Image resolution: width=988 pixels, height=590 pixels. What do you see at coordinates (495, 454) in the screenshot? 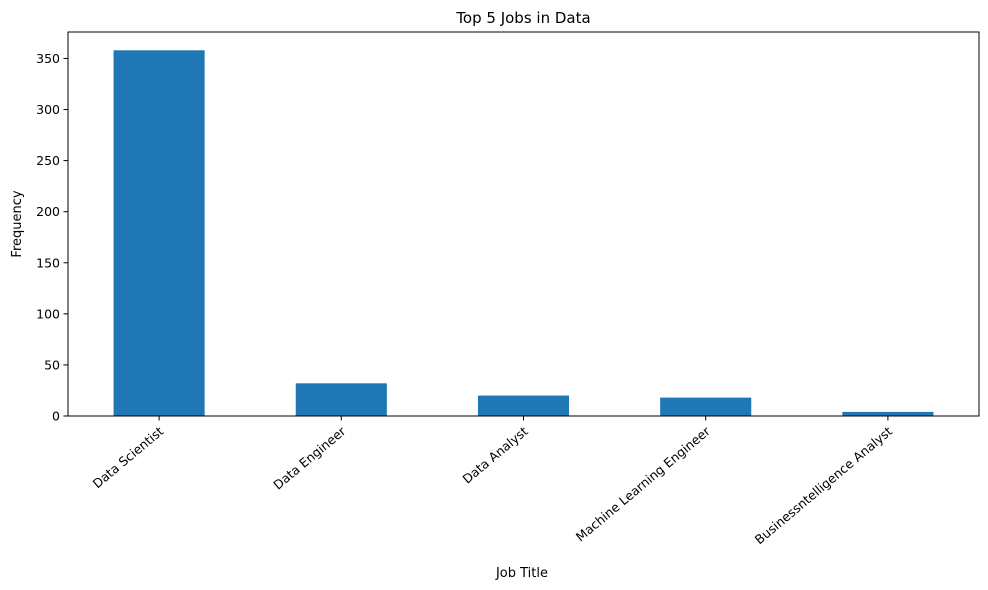
I see `x-tick-label-data-analyst: Data Analyst` at bounding box center [495, 454].